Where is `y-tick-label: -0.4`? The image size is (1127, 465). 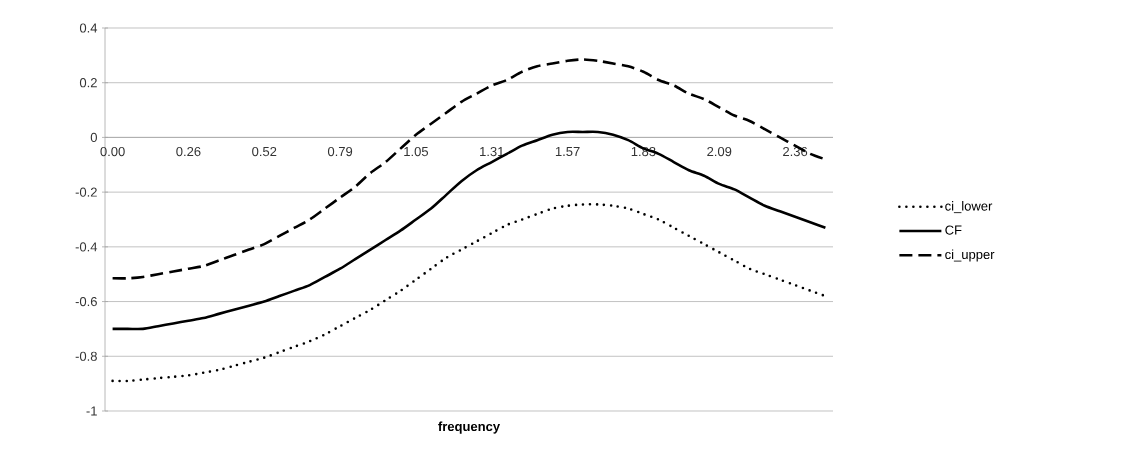
y-tick-label: -0.4 is located at coordinates (86, 247).